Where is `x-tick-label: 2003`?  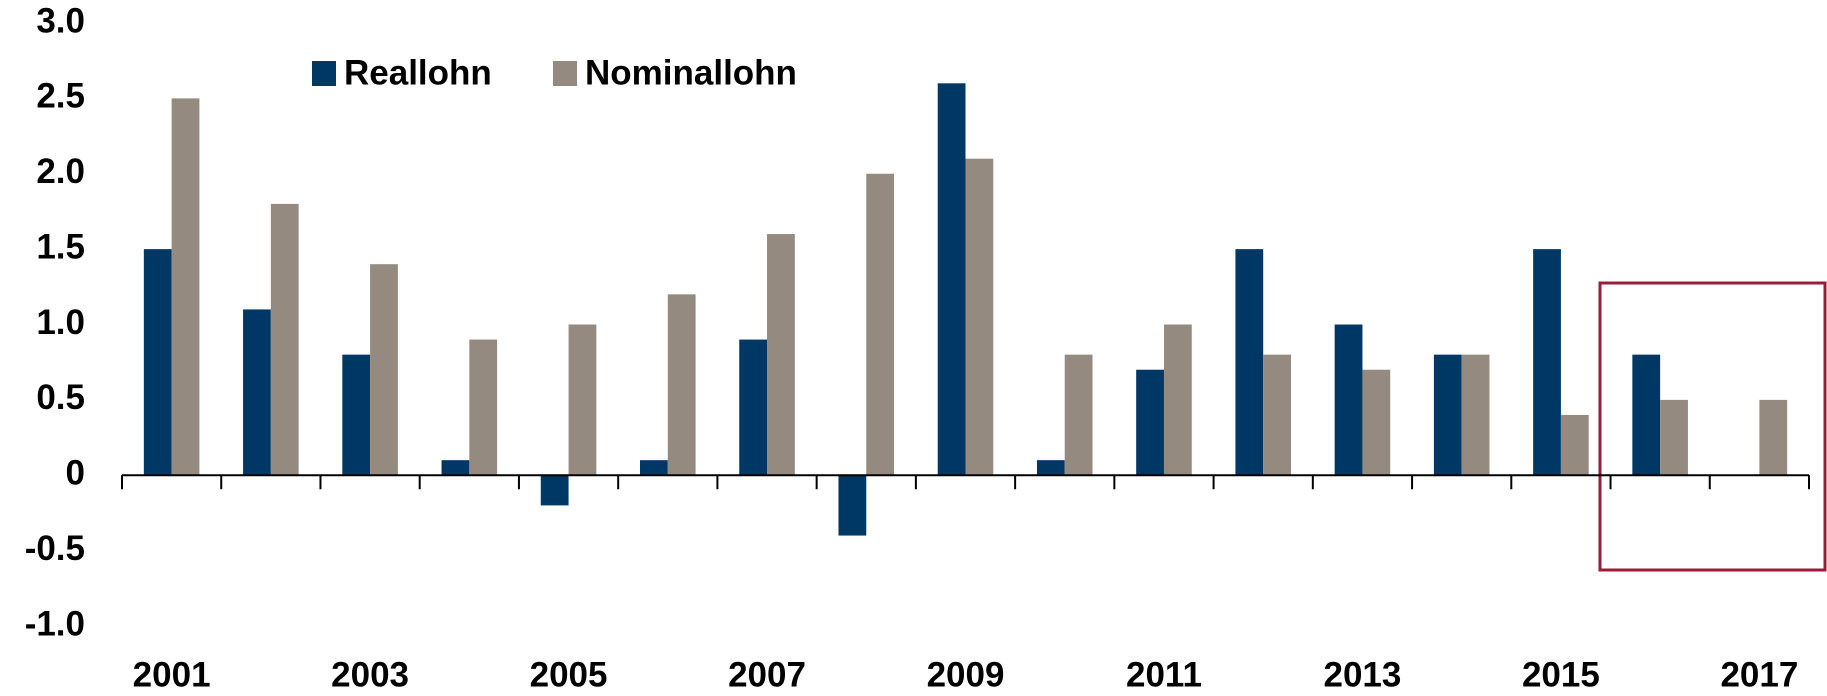
x-tick-label: 2003 is located at coordinates (370, 674).